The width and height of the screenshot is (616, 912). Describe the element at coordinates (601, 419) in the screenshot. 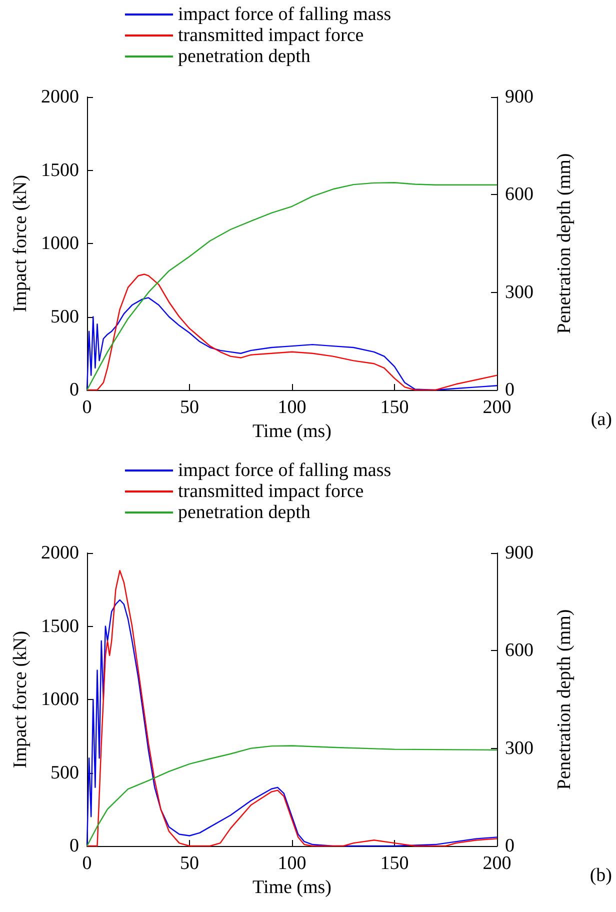

I see `text: (a)` at that location.